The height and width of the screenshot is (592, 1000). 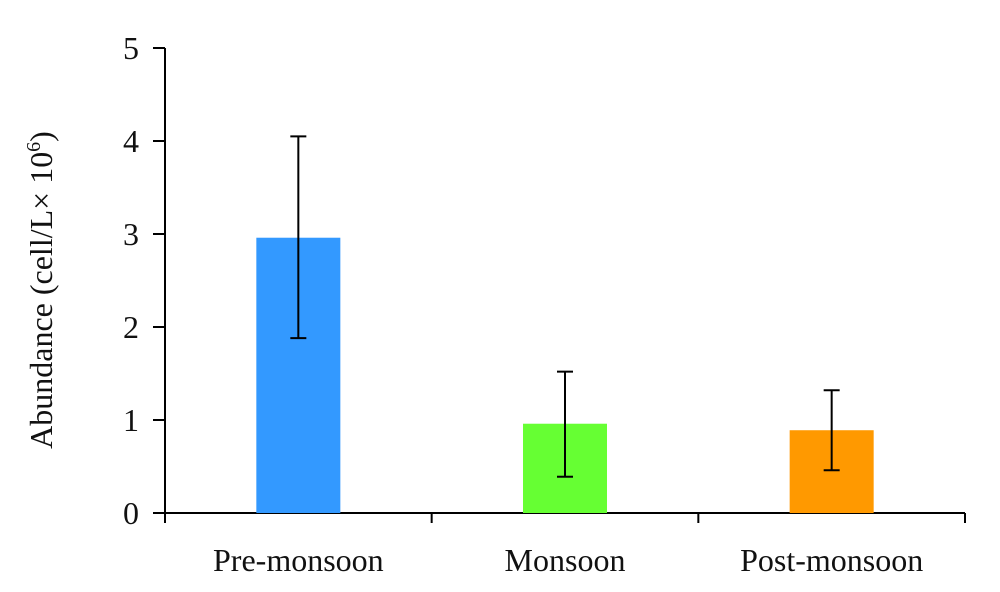 What do you see at coordinates (41, 136) in the screenshot?
I see `y-axis-title-end: )` at bounding box center [41, 136].